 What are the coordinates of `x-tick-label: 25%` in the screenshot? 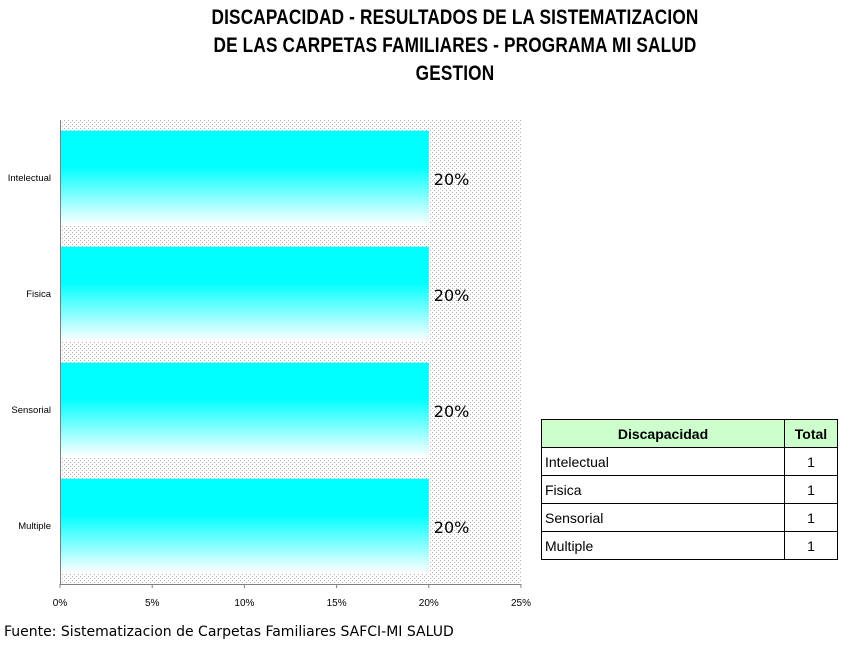 It's located at (521, 603).